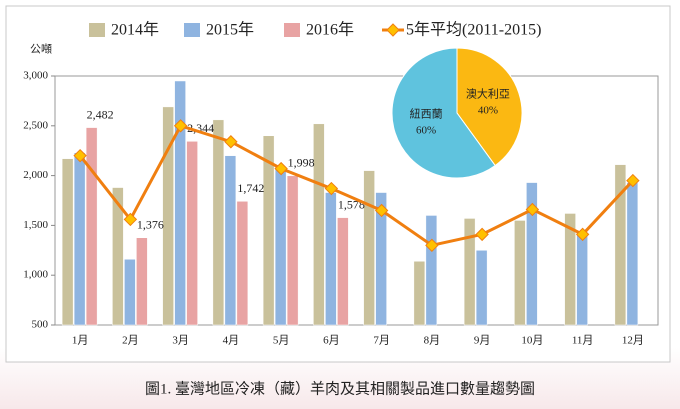 This screenshot has height=409, width=680. I want to click on y-tick-label: 2,500, so click(35, 125).